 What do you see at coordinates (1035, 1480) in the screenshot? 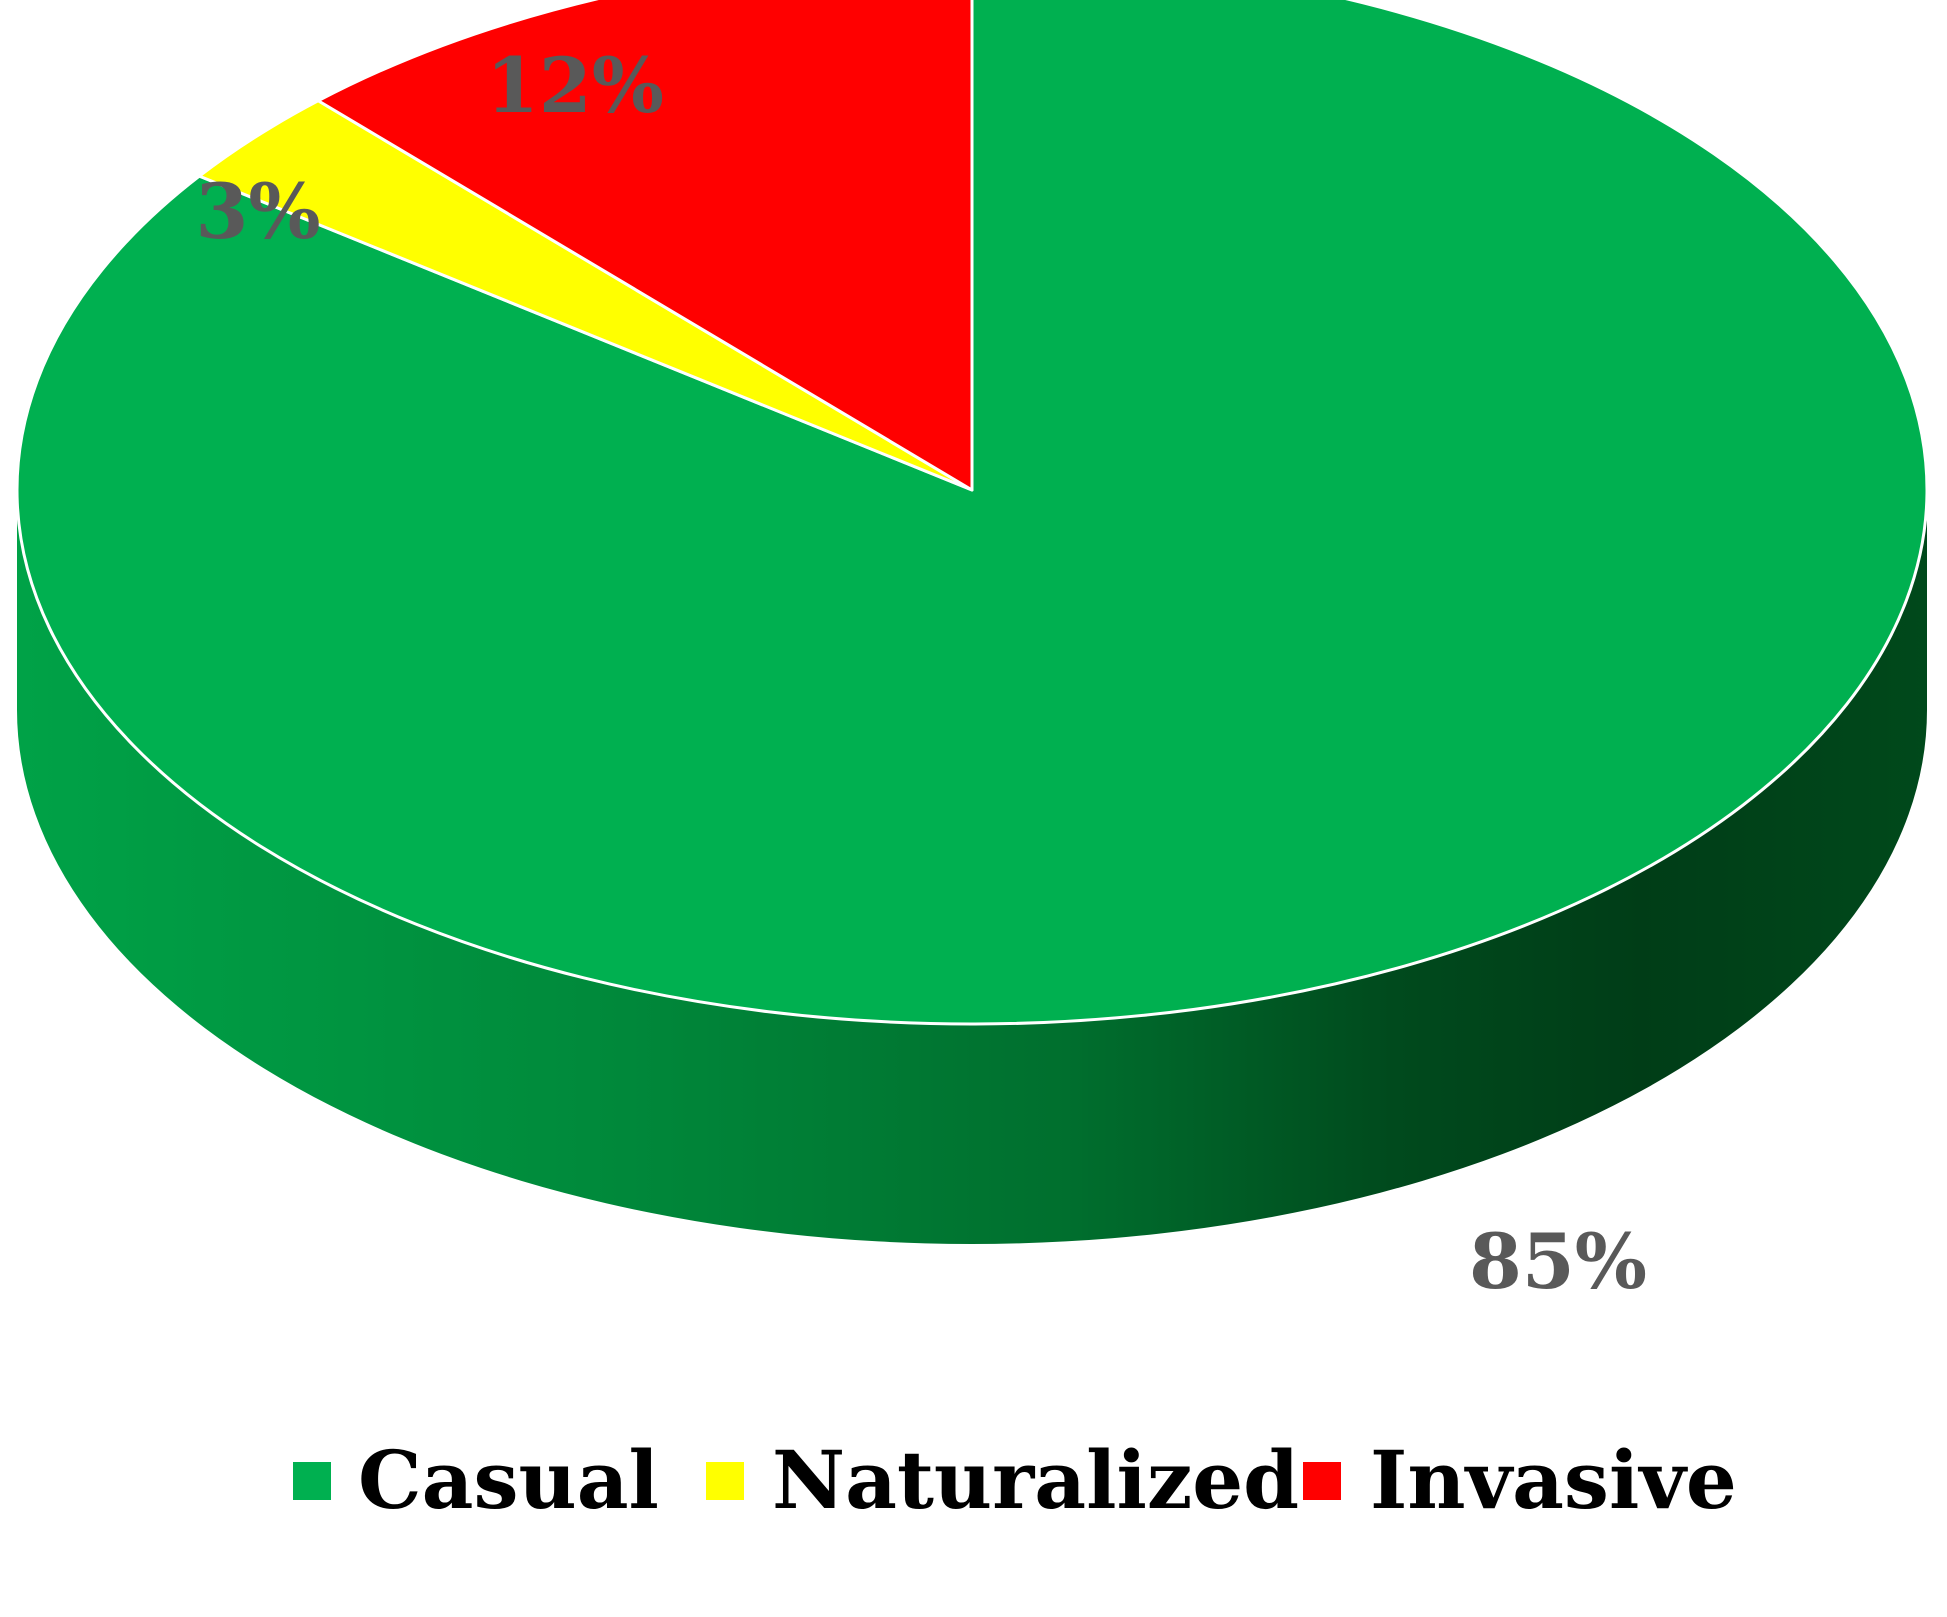
I see `legend-label-naturalized: Naturalized` at bounding box center [1035, 1480].